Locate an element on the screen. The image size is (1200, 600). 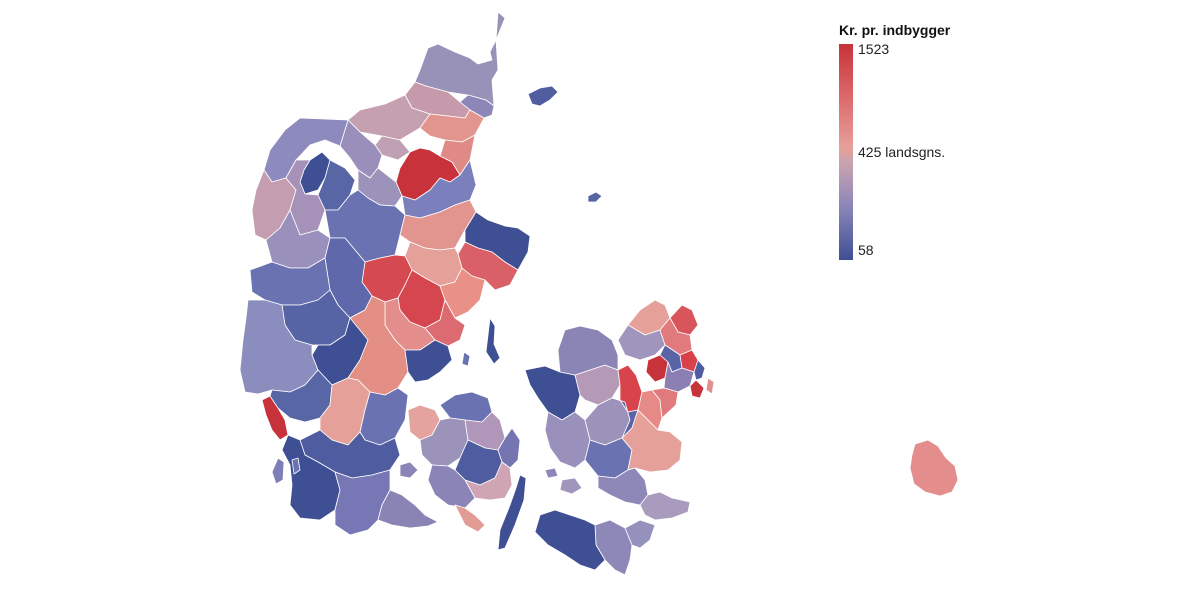
legend-max-label: 1523 is located at coordinates (874, 49).